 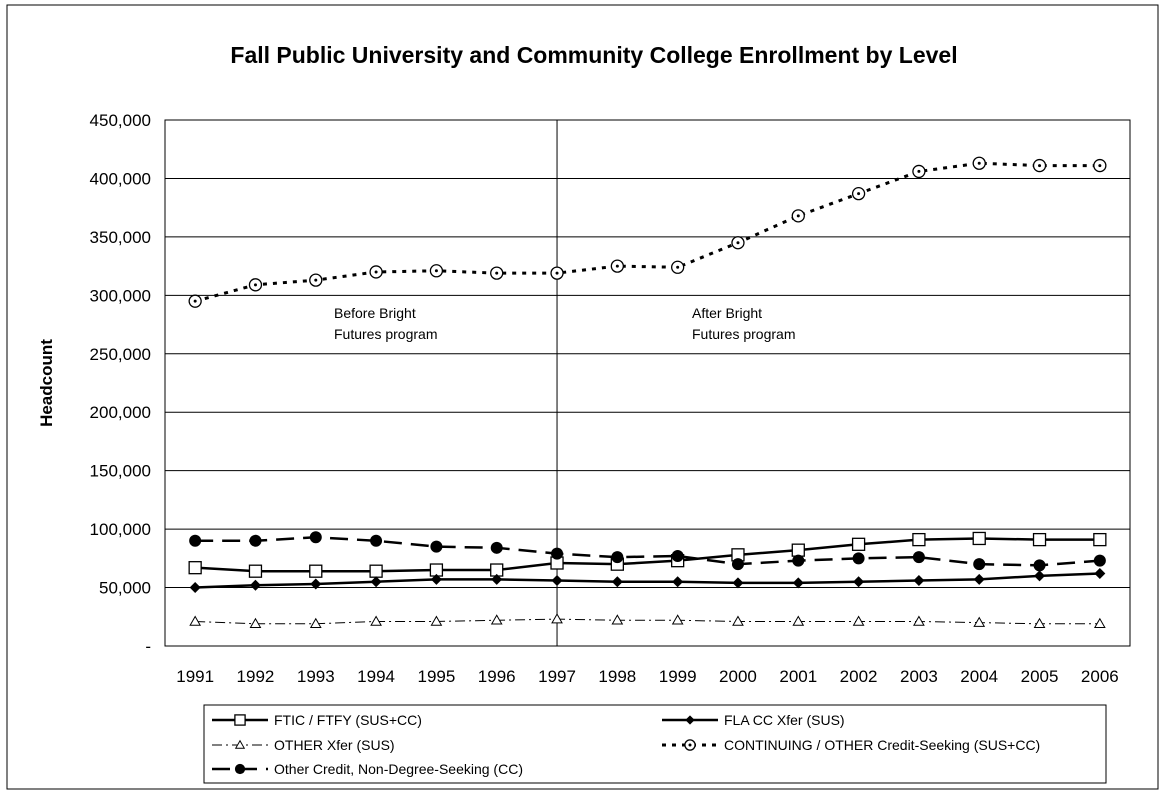 I want to click on x-tick-label: 2002, so click(x=859, y=676).